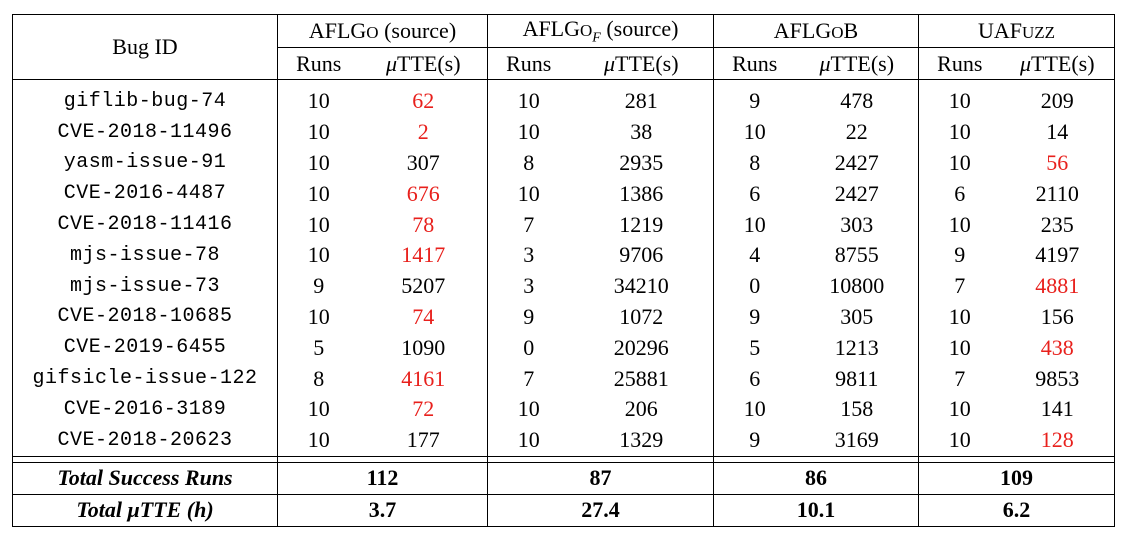 The image size is (1127, 537). Describe the element at coordinates (382, 31) in the screenshot. I see `tool-header-aflgo-source: AFLGO (source)` at that location.